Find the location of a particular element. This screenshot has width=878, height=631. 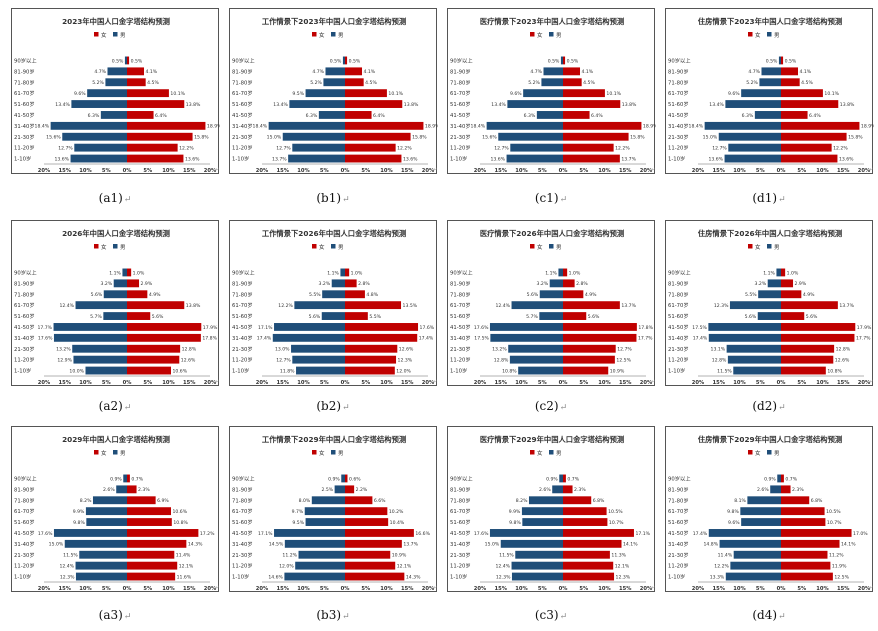

data-label-male: 13.0% is located at coordinates (282, 350).